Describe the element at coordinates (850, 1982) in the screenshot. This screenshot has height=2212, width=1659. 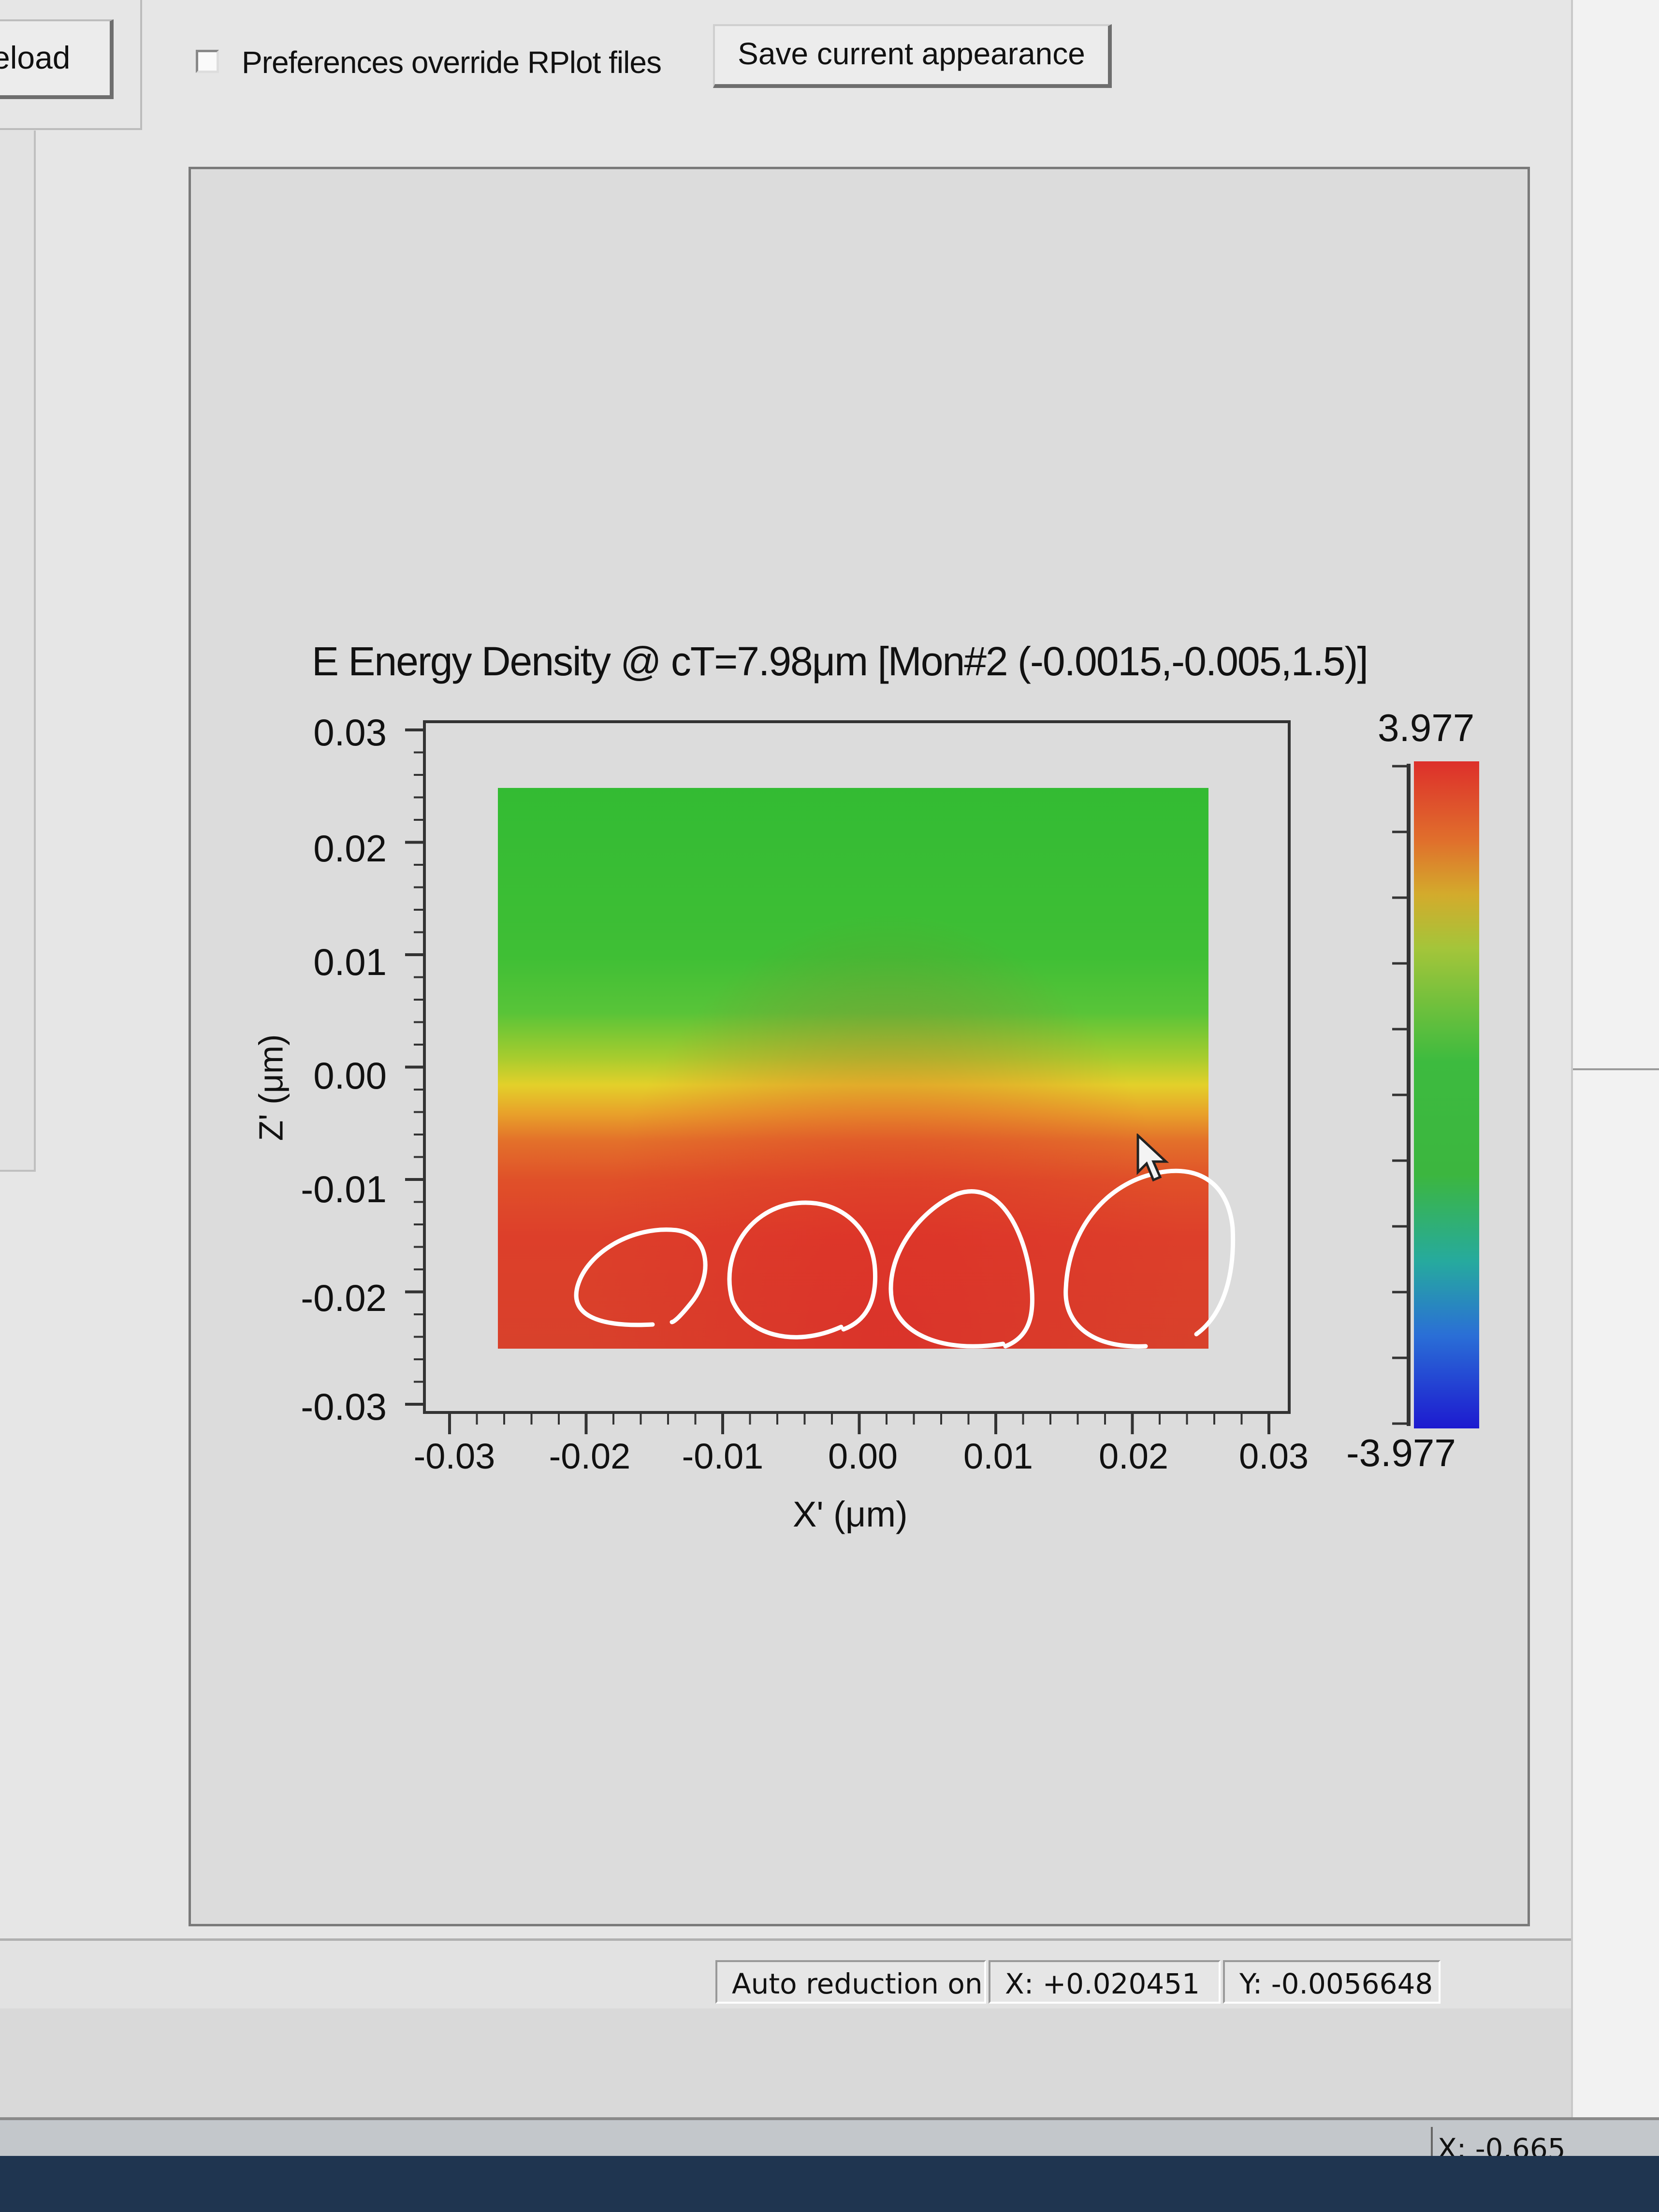
I see `auto-reduction-status: Auto reduction on` at that location.